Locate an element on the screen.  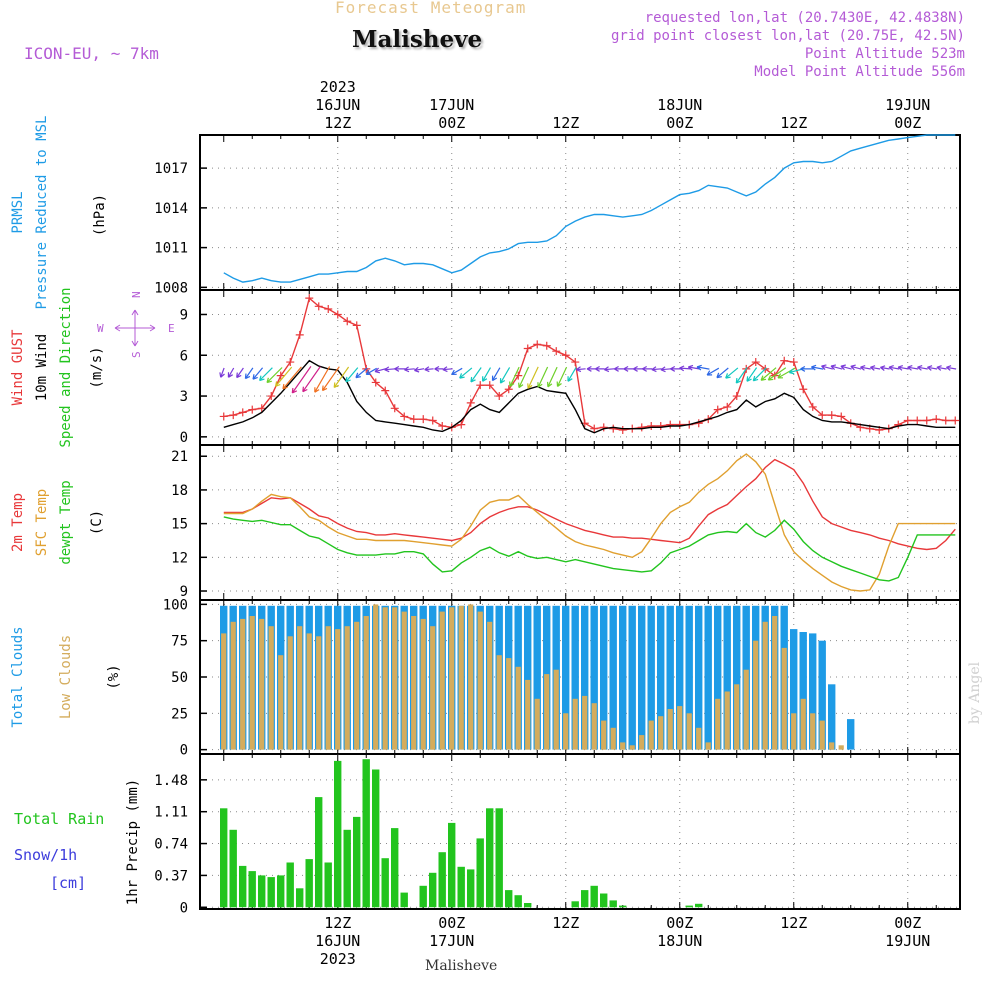
panel-4-ytick-label: 1.11 is located at coordinates (171, 813).